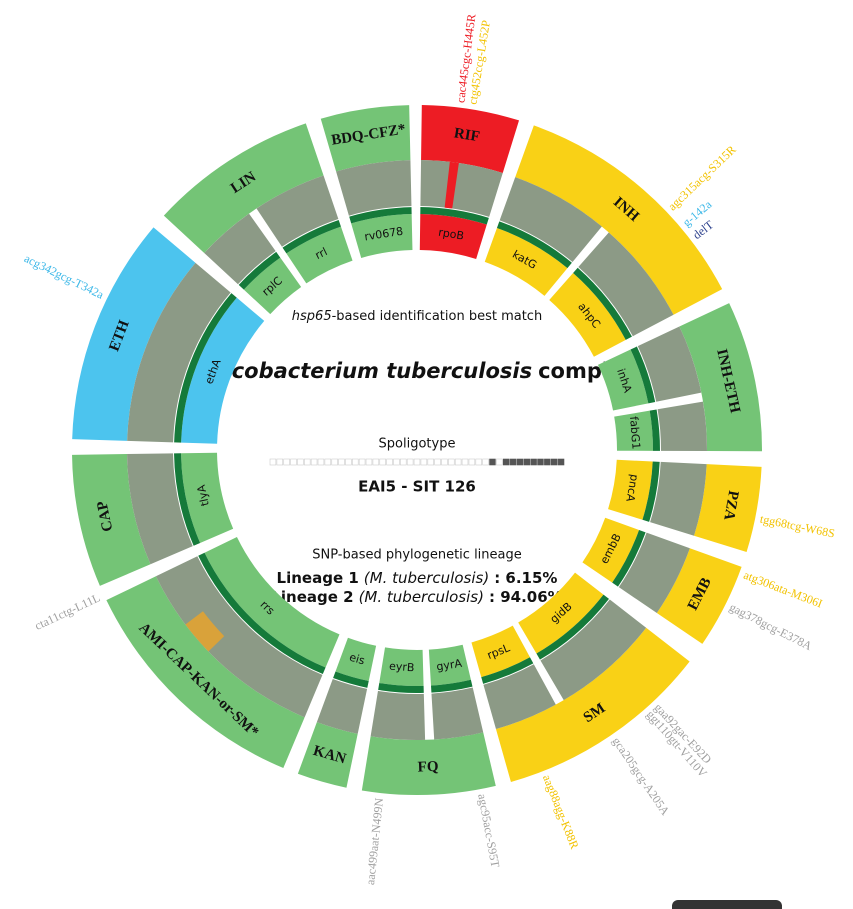  Describe the element at coordinates (797, 526) in the screenshot. I see `mutation-label: tgg68tcg-W68S` at that location.